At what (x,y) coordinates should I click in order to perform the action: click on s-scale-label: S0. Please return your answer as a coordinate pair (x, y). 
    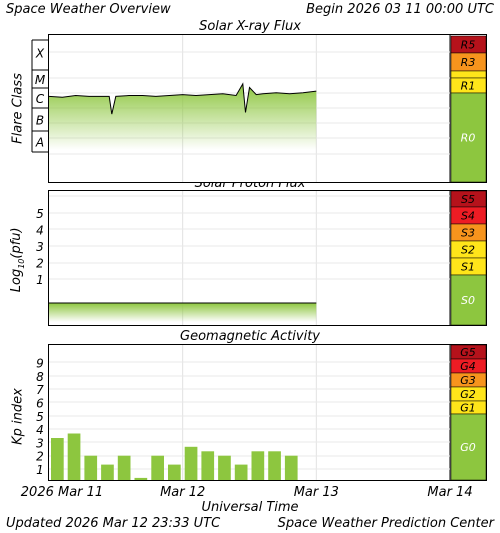
    Looking at the image, I should click on (468, 300).